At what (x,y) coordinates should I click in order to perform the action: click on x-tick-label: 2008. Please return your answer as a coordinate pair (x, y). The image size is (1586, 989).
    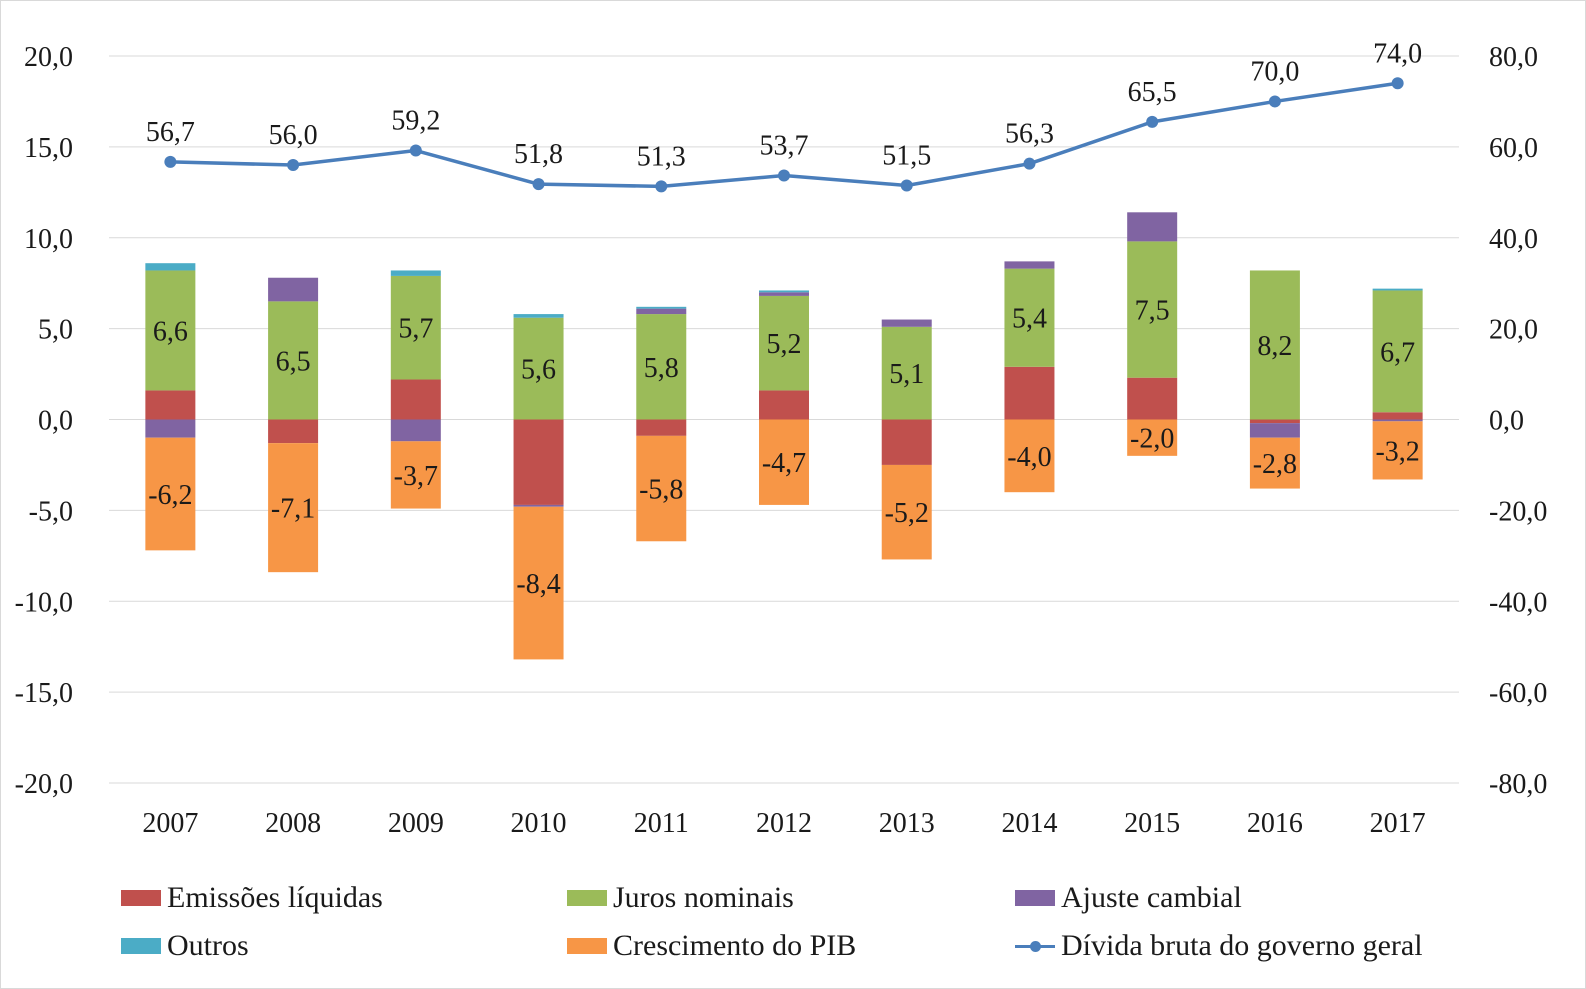
    Looking at the image, I should click on (293, 823).